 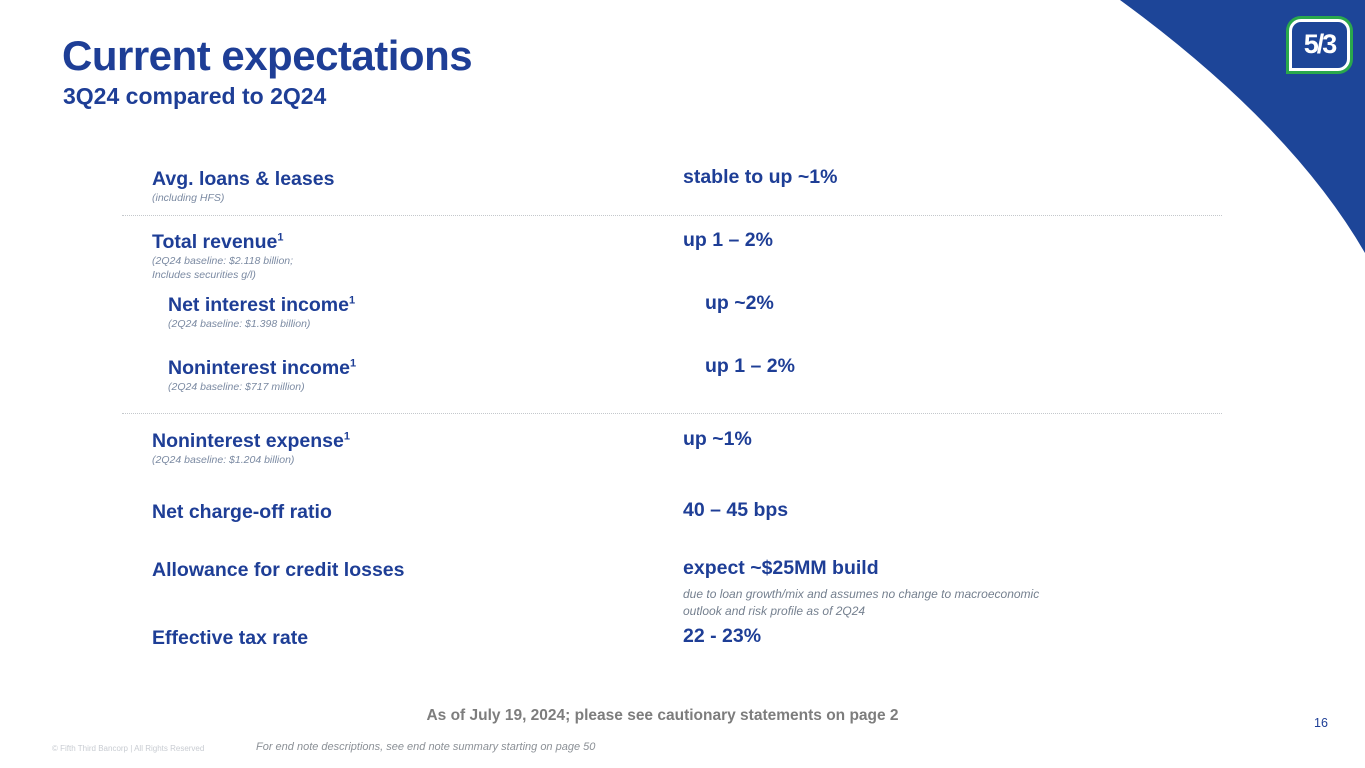 I want to click on row-sublabel: (2Q24 baseline: $1.204 billion), so click(x=223, y=460).